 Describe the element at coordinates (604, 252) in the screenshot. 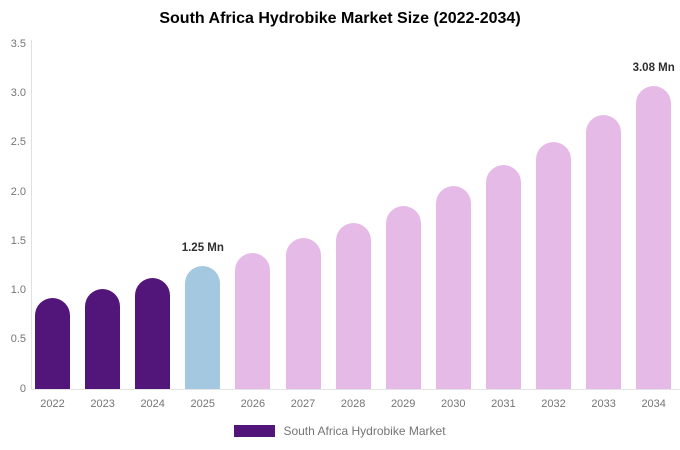

I see `bar-2033` at that location.